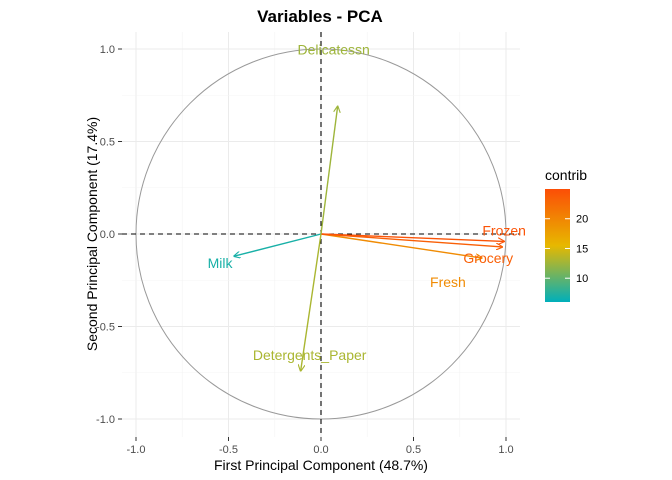  Describe the element at coordinates (107, 50) in the screenshot. I see `y-tick-label: 1.0` at that location.